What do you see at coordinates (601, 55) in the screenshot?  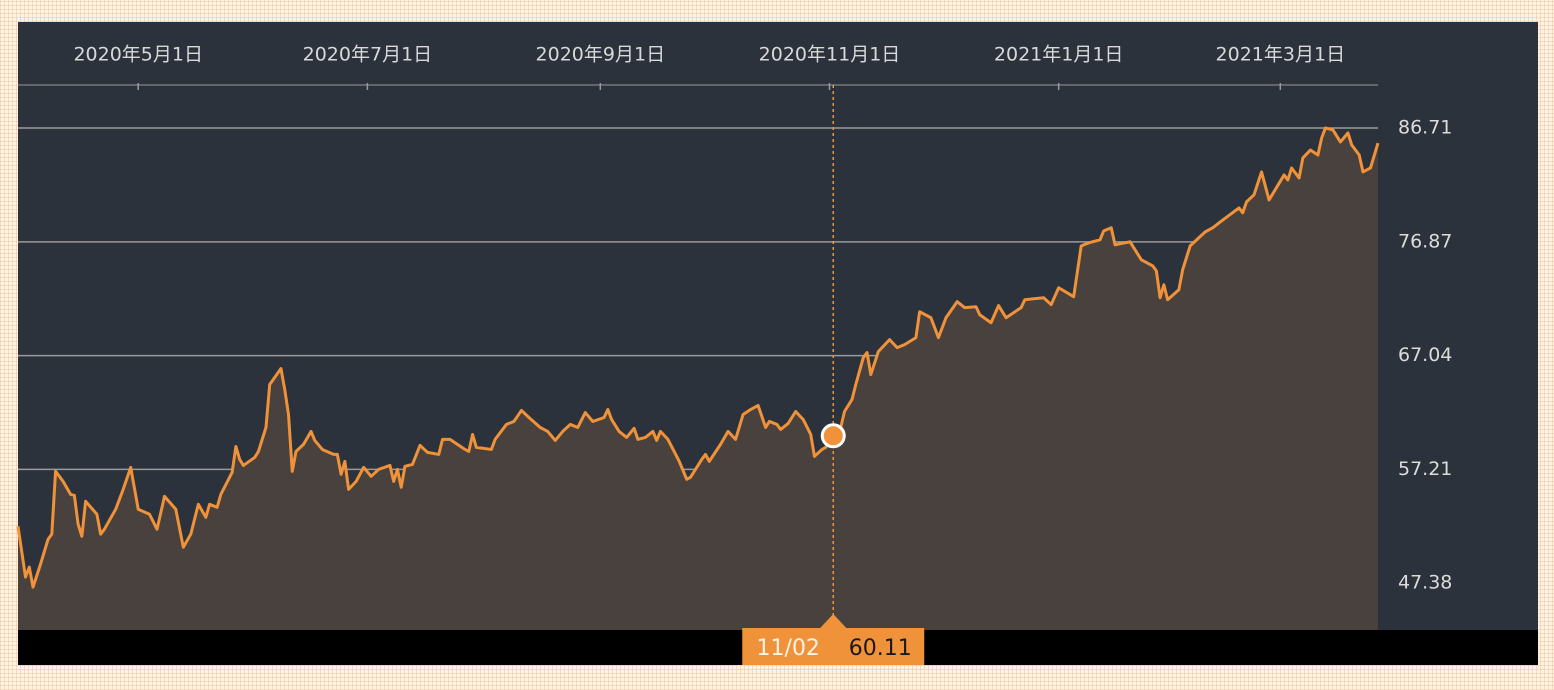 I see `x-tick-label: 2020年9月1日` at bounding box center [601, 55].